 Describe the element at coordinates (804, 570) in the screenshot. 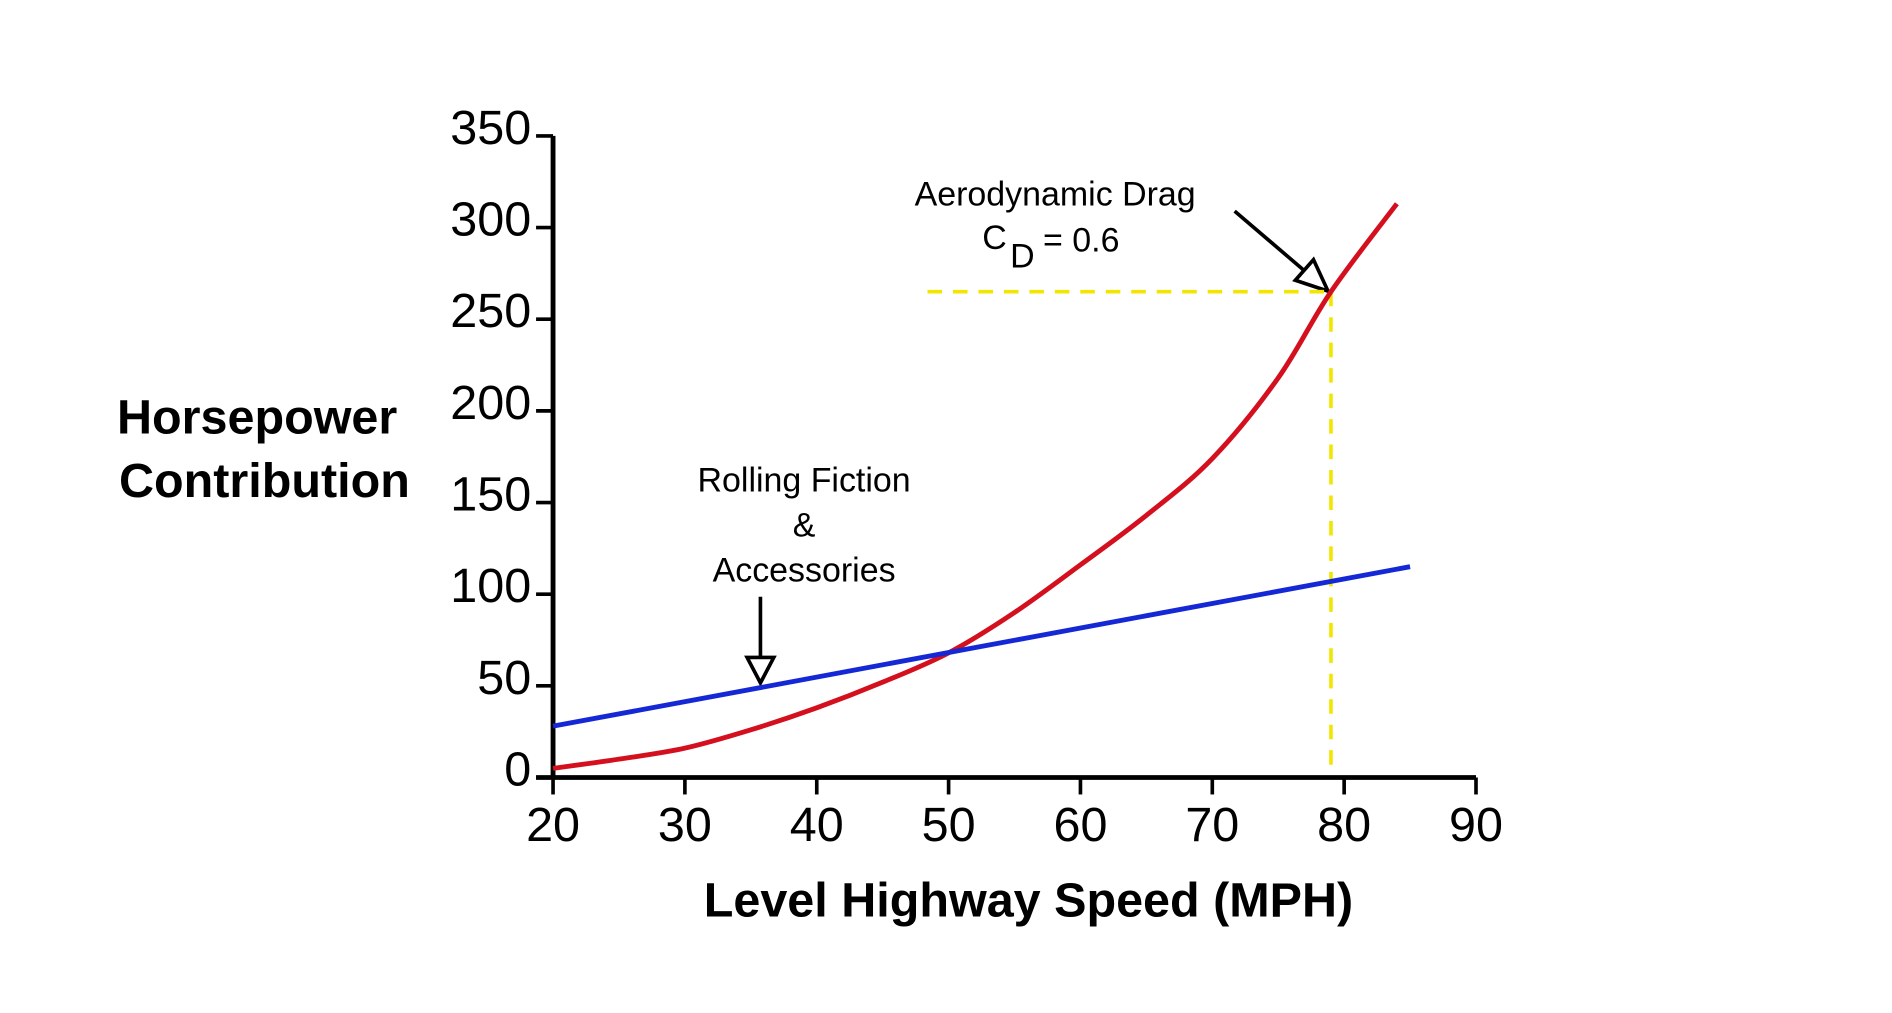

I see `annotation: Accessories` at that location.